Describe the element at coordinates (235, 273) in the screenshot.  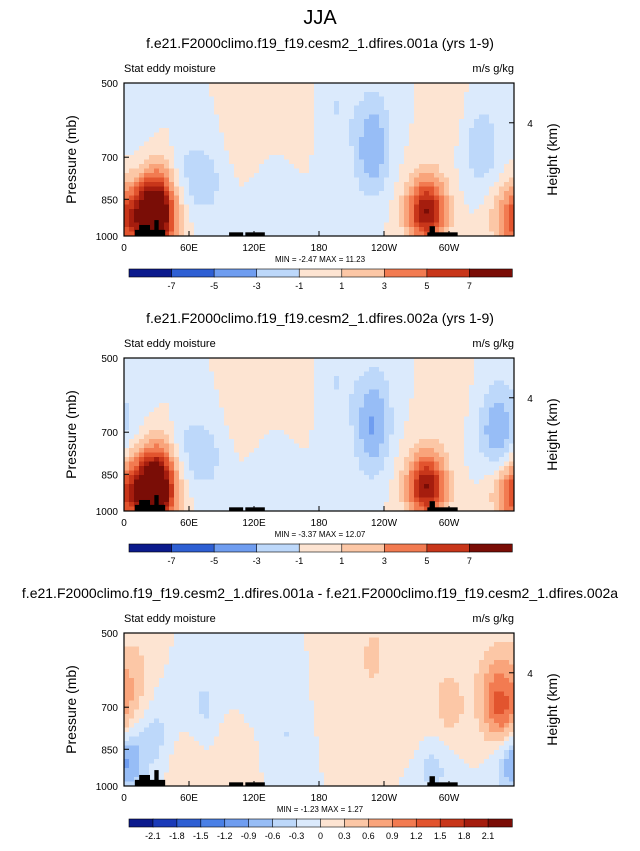
I see `colorbar-box` at that location.